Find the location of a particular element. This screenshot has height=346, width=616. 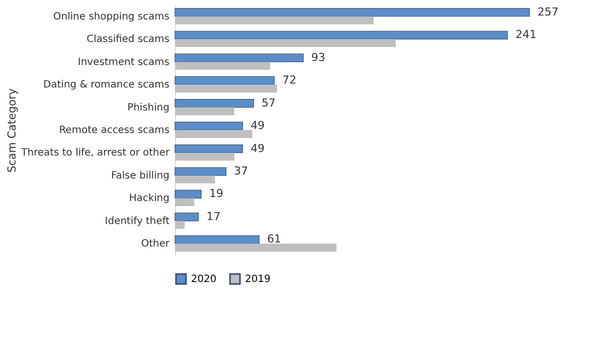

legend-label: 2020 is located at coordinates (203, 279).